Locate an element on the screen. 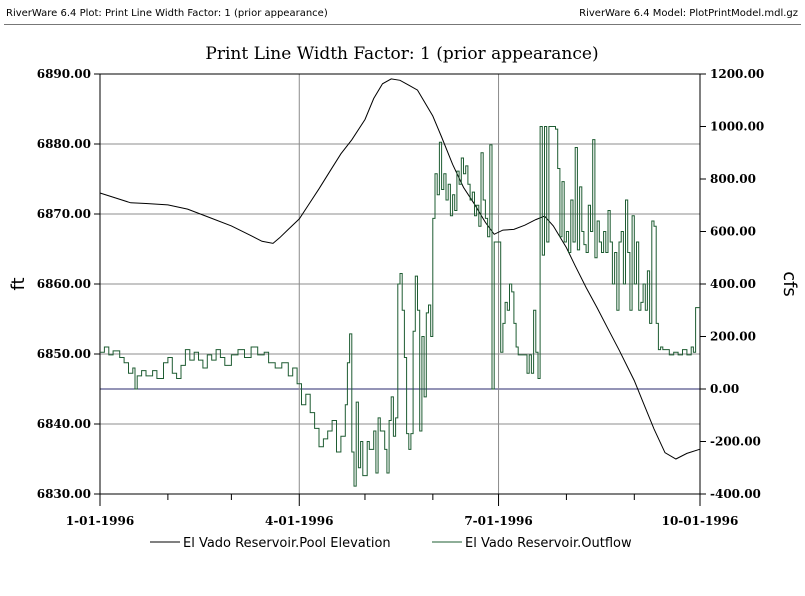 The image size is (805, 596). legend-label-pool-elevation: El Vado Reservoir.Pool Elevation is located at coordinates (287, 543).